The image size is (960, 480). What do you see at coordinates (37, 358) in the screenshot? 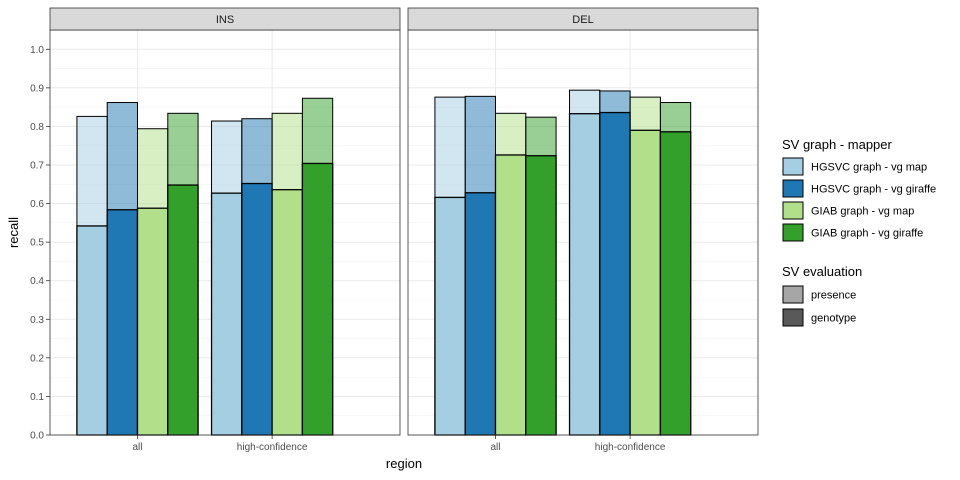
I see `y-tick-label: 0.2` at bounding box center [37, 358].